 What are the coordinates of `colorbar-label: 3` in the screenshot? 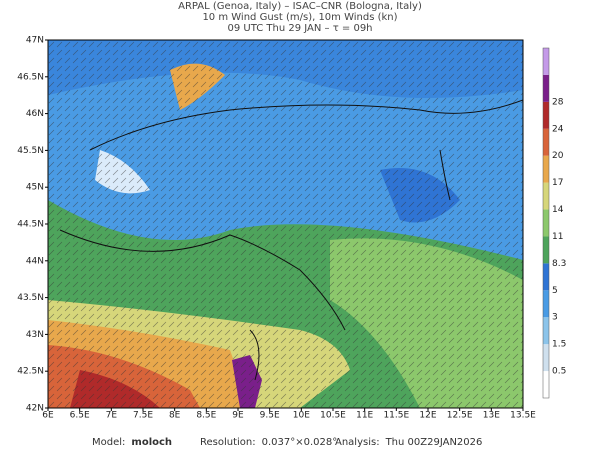 It's located at (555, 318).